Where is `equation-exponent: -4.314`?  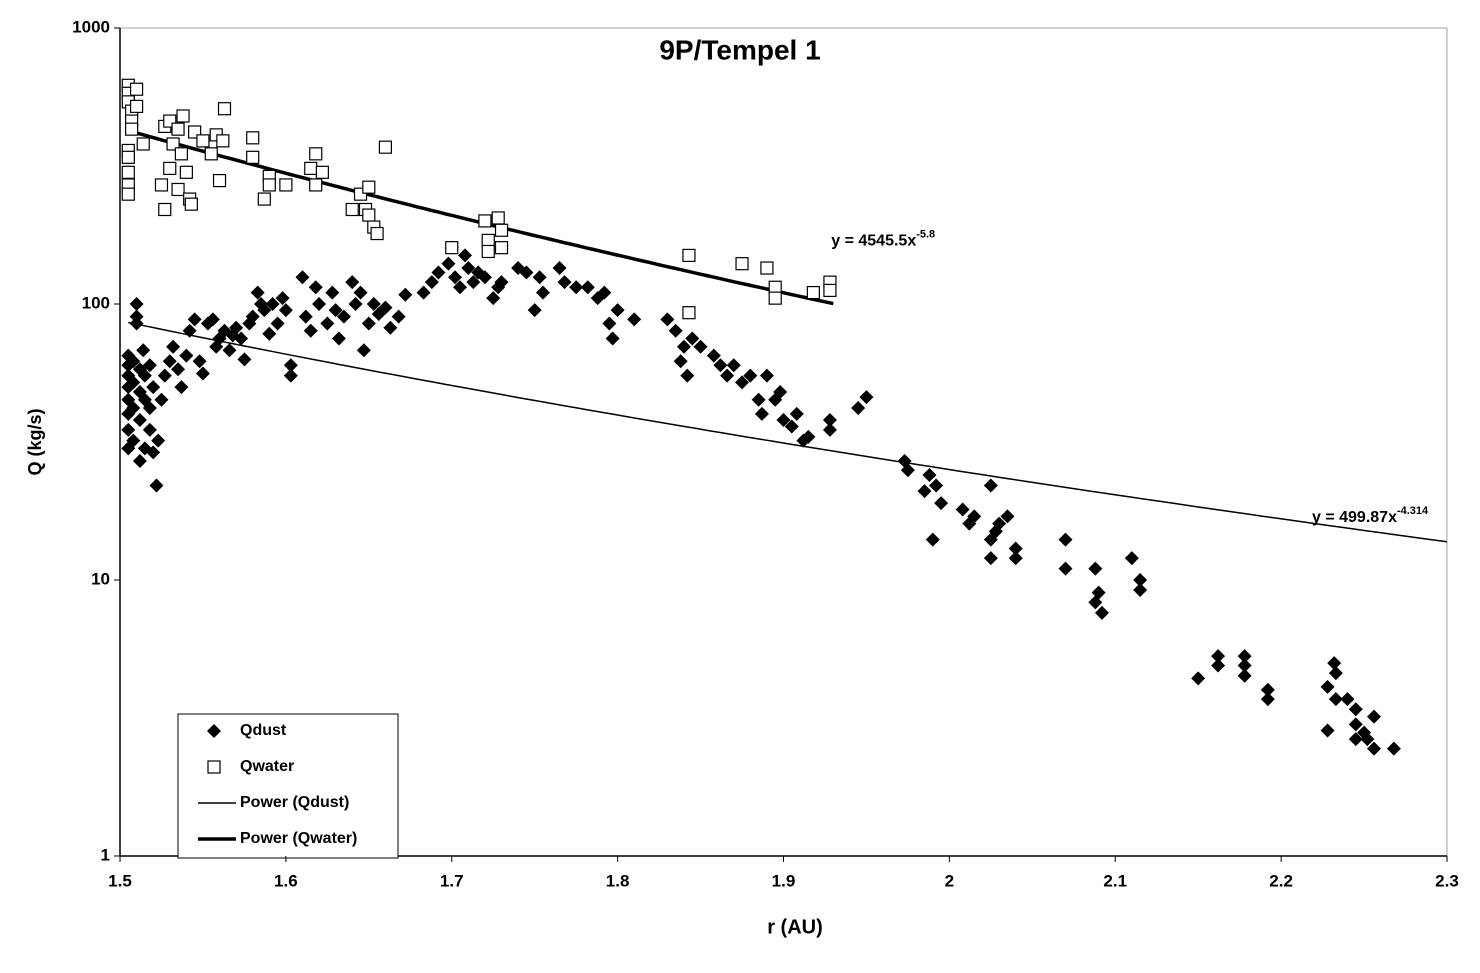 equation-exponent: -4.314 is located at coordinates (1413, 511).